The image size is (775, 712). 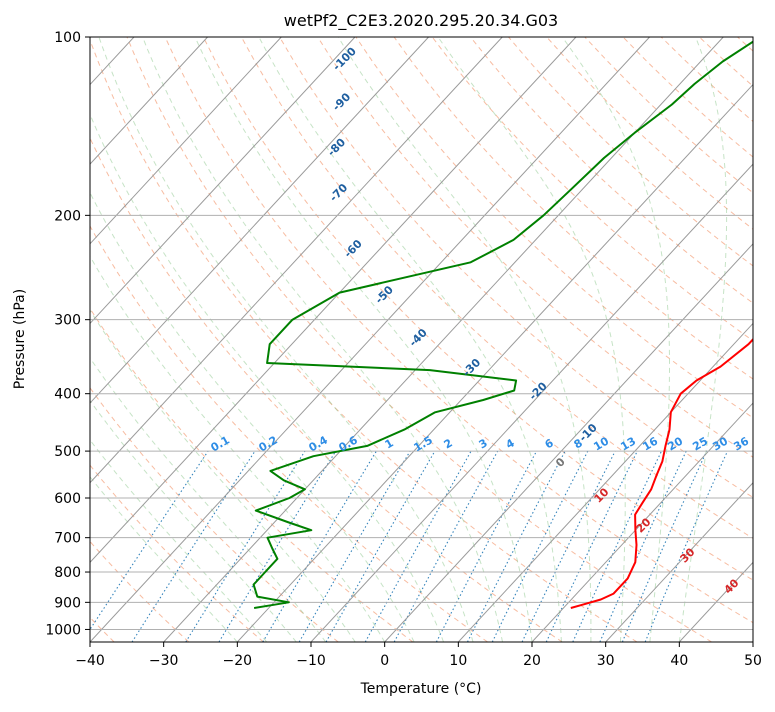 What do you see at coordinates (238, 661) in the screenshot?
I see `x-tick-label: −20` at bounding box center [238, 661].